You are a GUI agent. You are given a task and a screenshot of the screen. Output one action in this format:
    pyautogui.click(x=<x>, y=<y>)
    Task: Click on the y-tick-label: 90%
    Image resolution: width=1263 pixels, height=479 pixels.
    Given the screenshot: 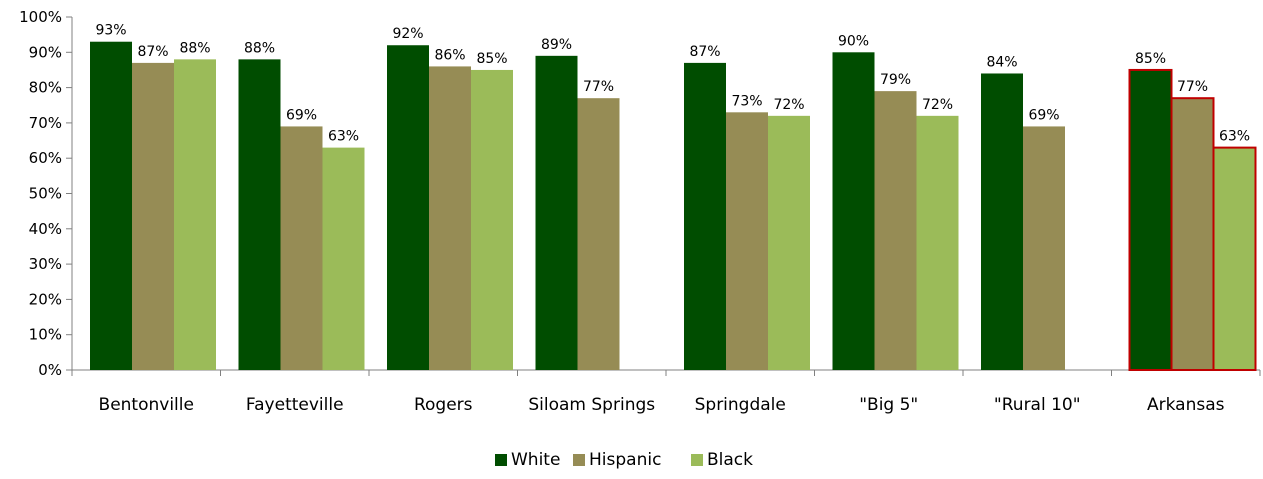 What is the action you would take?
    pyautogui.click(x=45, y=52)
    